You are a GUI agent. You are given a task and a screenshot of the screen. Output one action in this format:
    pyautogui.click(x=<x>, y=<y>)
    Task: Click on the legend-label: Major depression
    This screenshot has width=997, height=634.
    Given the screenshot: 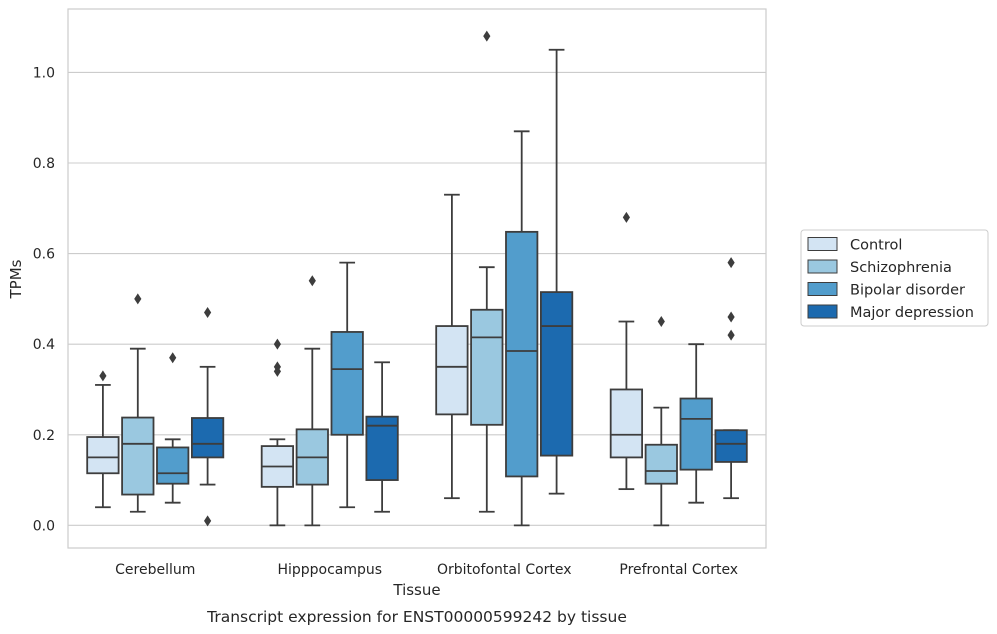 What is the action you would take?
    pyautogui.click(x=912, y=313)
    